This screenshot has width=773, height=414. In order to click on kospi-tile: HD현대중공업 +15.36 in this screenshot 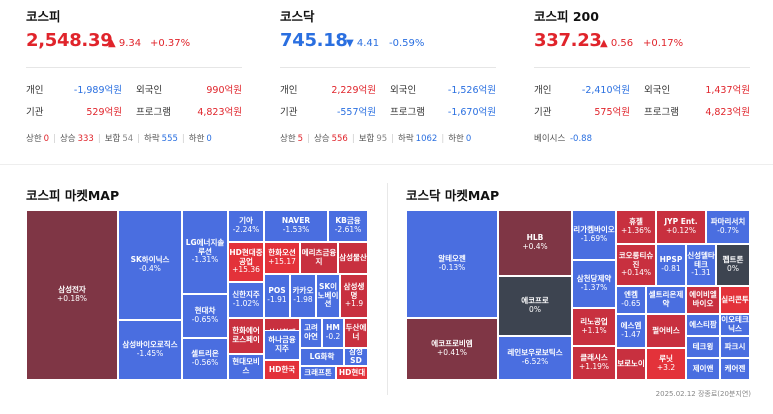, I will do `click(246, 262)`.